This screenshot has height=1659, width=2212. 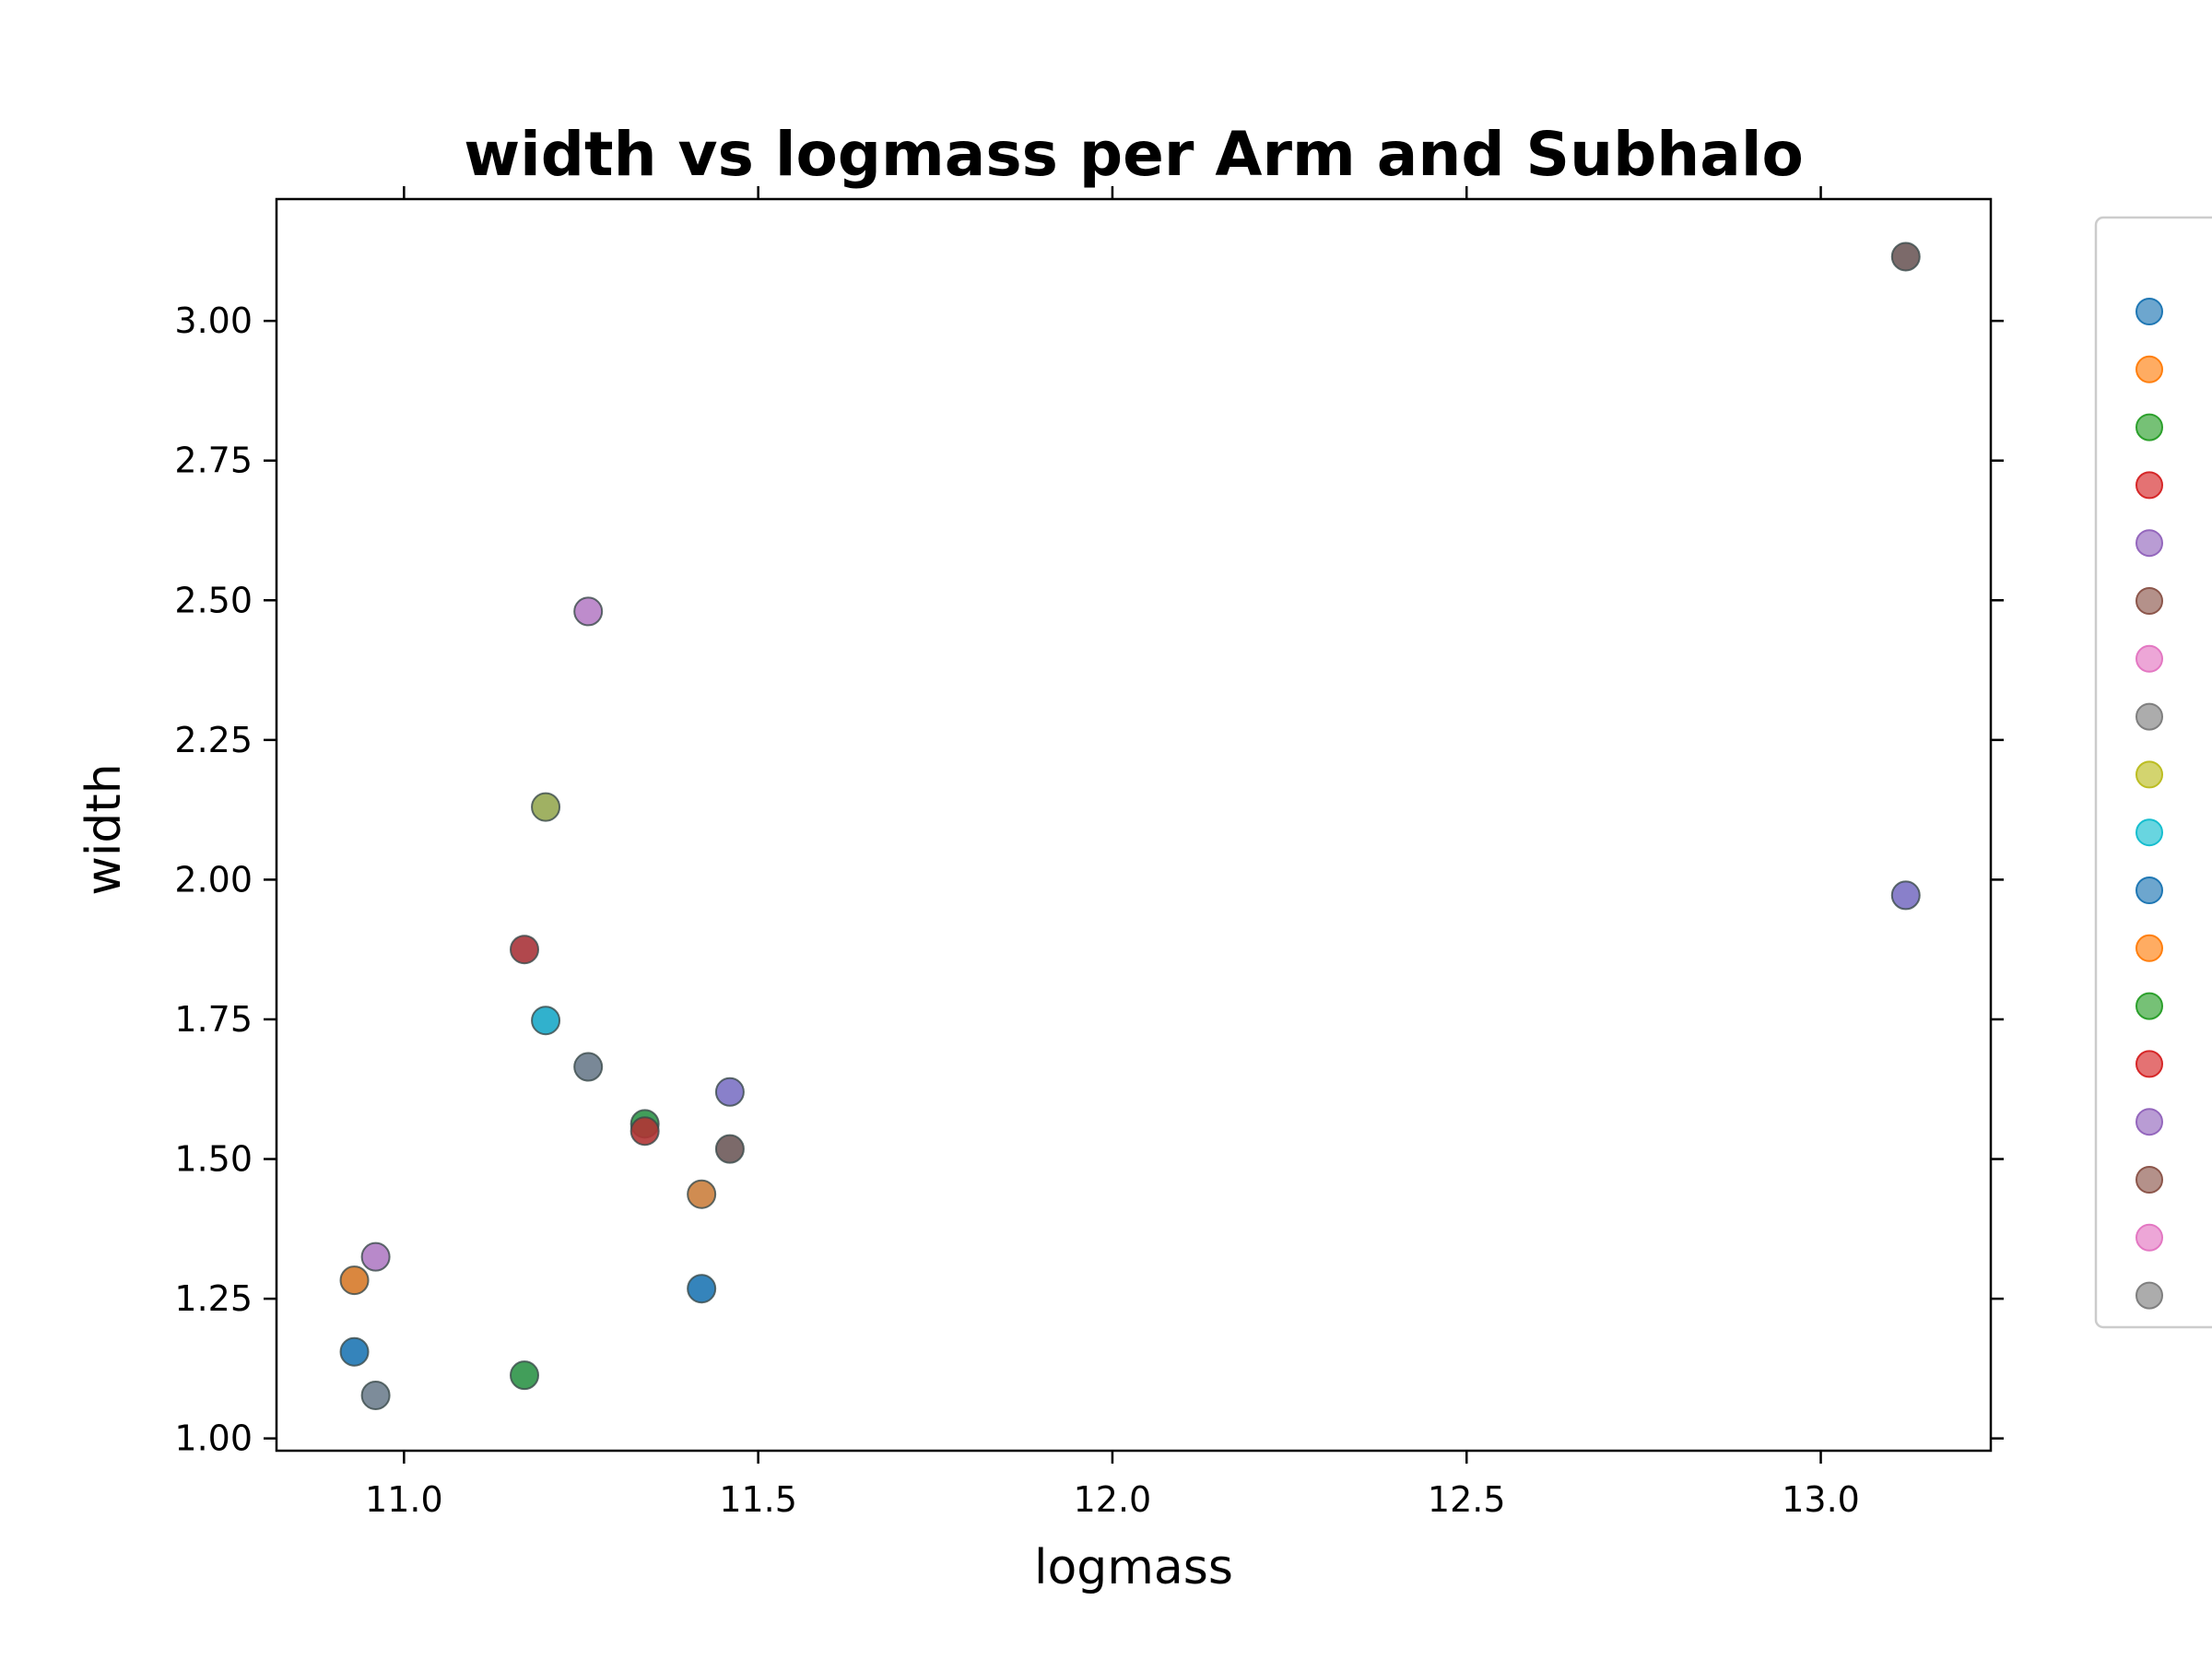 What do you see at coordinates (213, 879) in the screenshot?
I see `y-tick-label: 2.00` at bounding box center [213, 879].